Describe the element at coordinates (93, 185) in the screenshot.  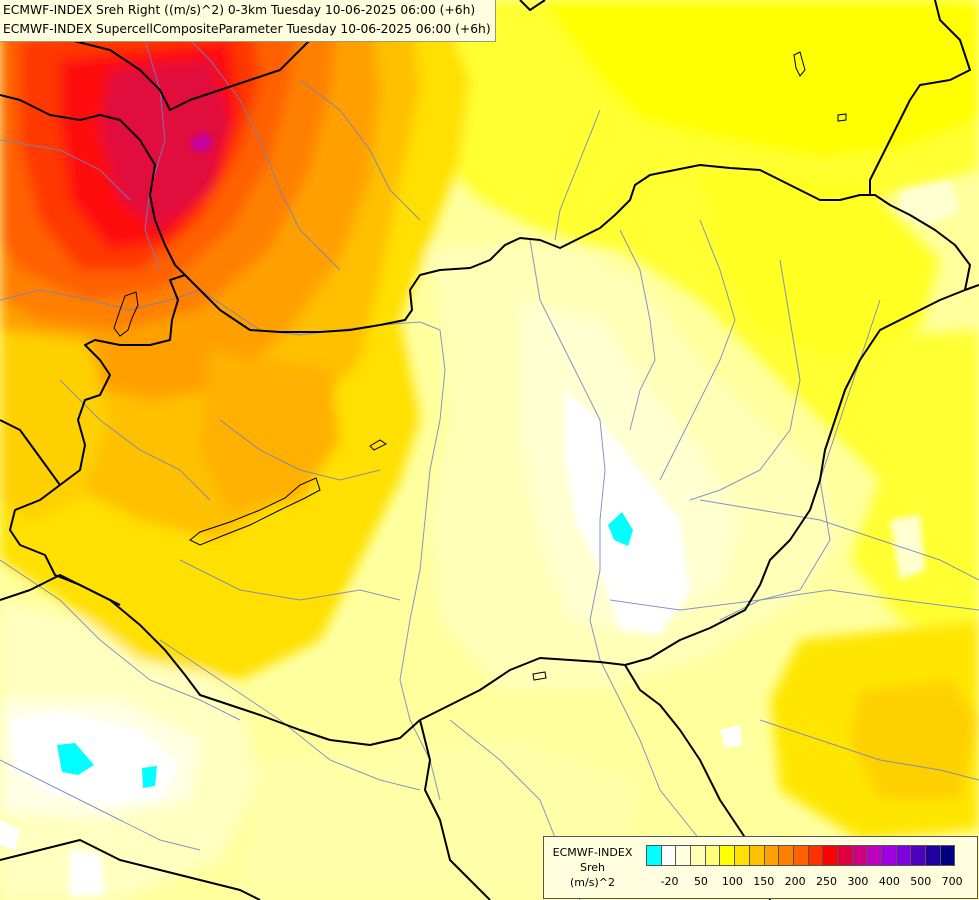
I see `border-austria-slovakia` at that location.